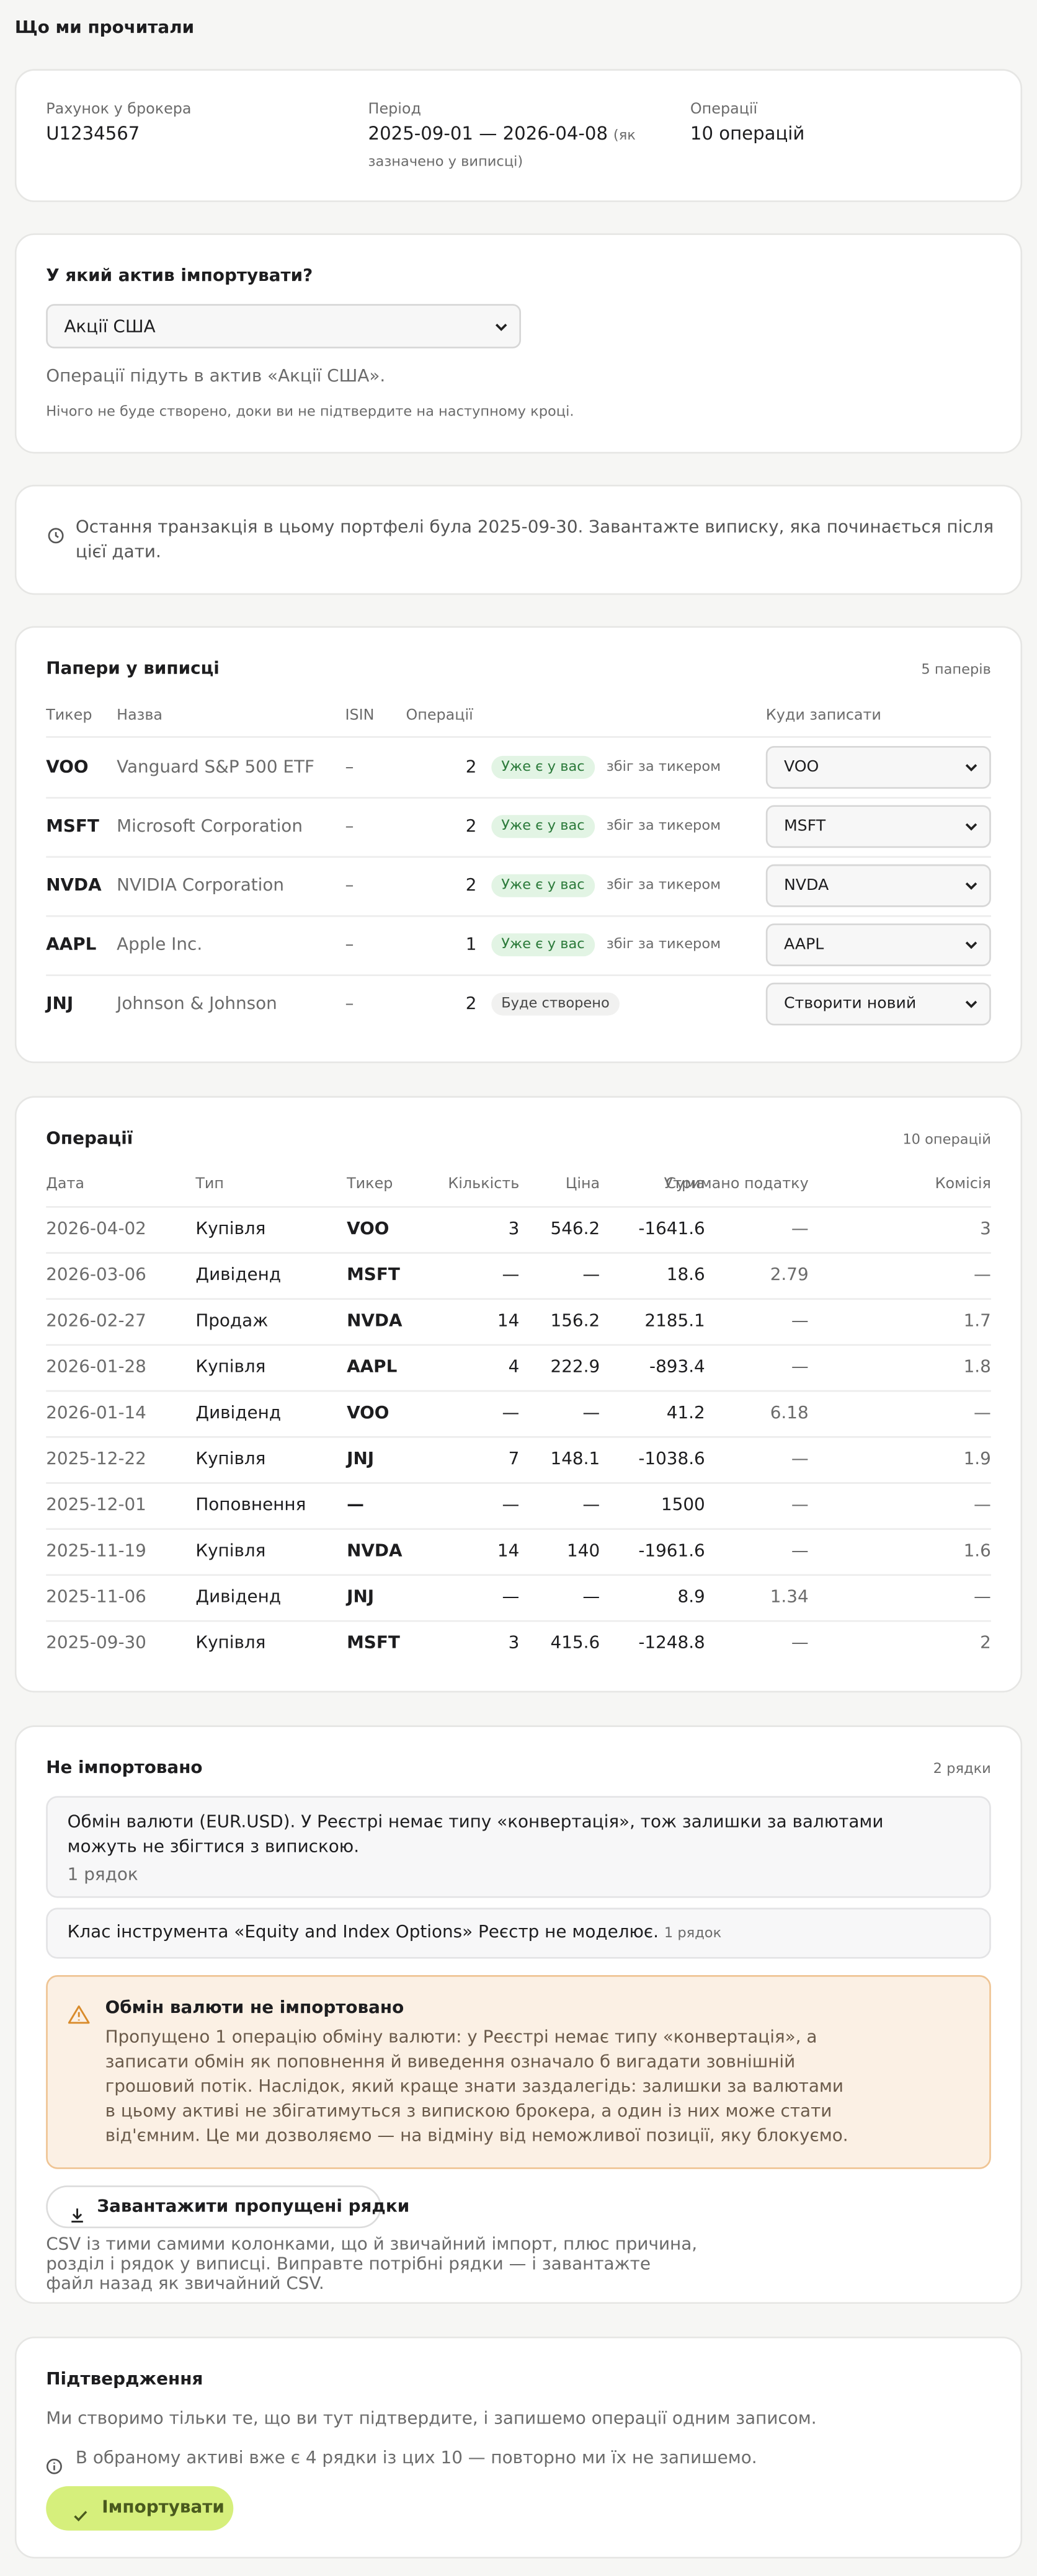  I want to click on cell: 2025-12-22, so click(96, 1459).